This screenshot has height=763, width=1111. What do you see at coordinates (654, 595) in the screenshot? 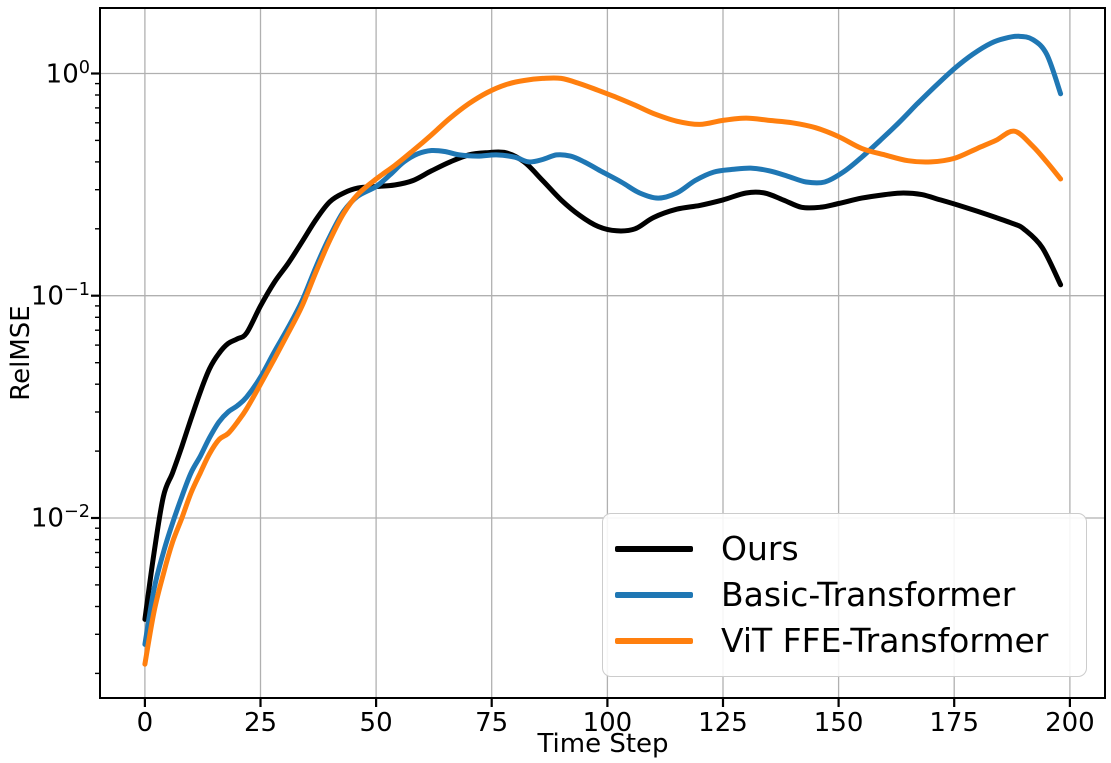
I see `legend-swatch-basic-transformer` at bounding box center [654, 595].